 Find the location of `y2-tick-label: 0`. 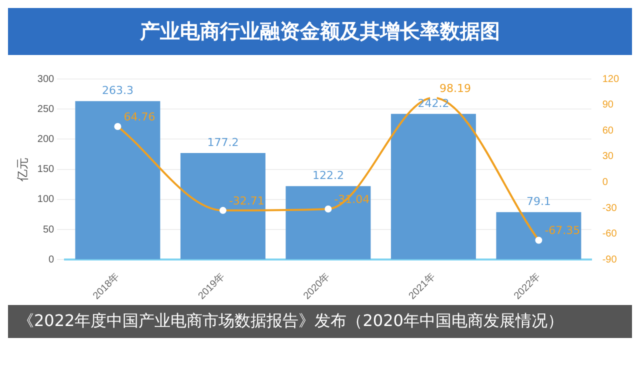

y2-tick-label: 0 is located at coordinates (605, 182).